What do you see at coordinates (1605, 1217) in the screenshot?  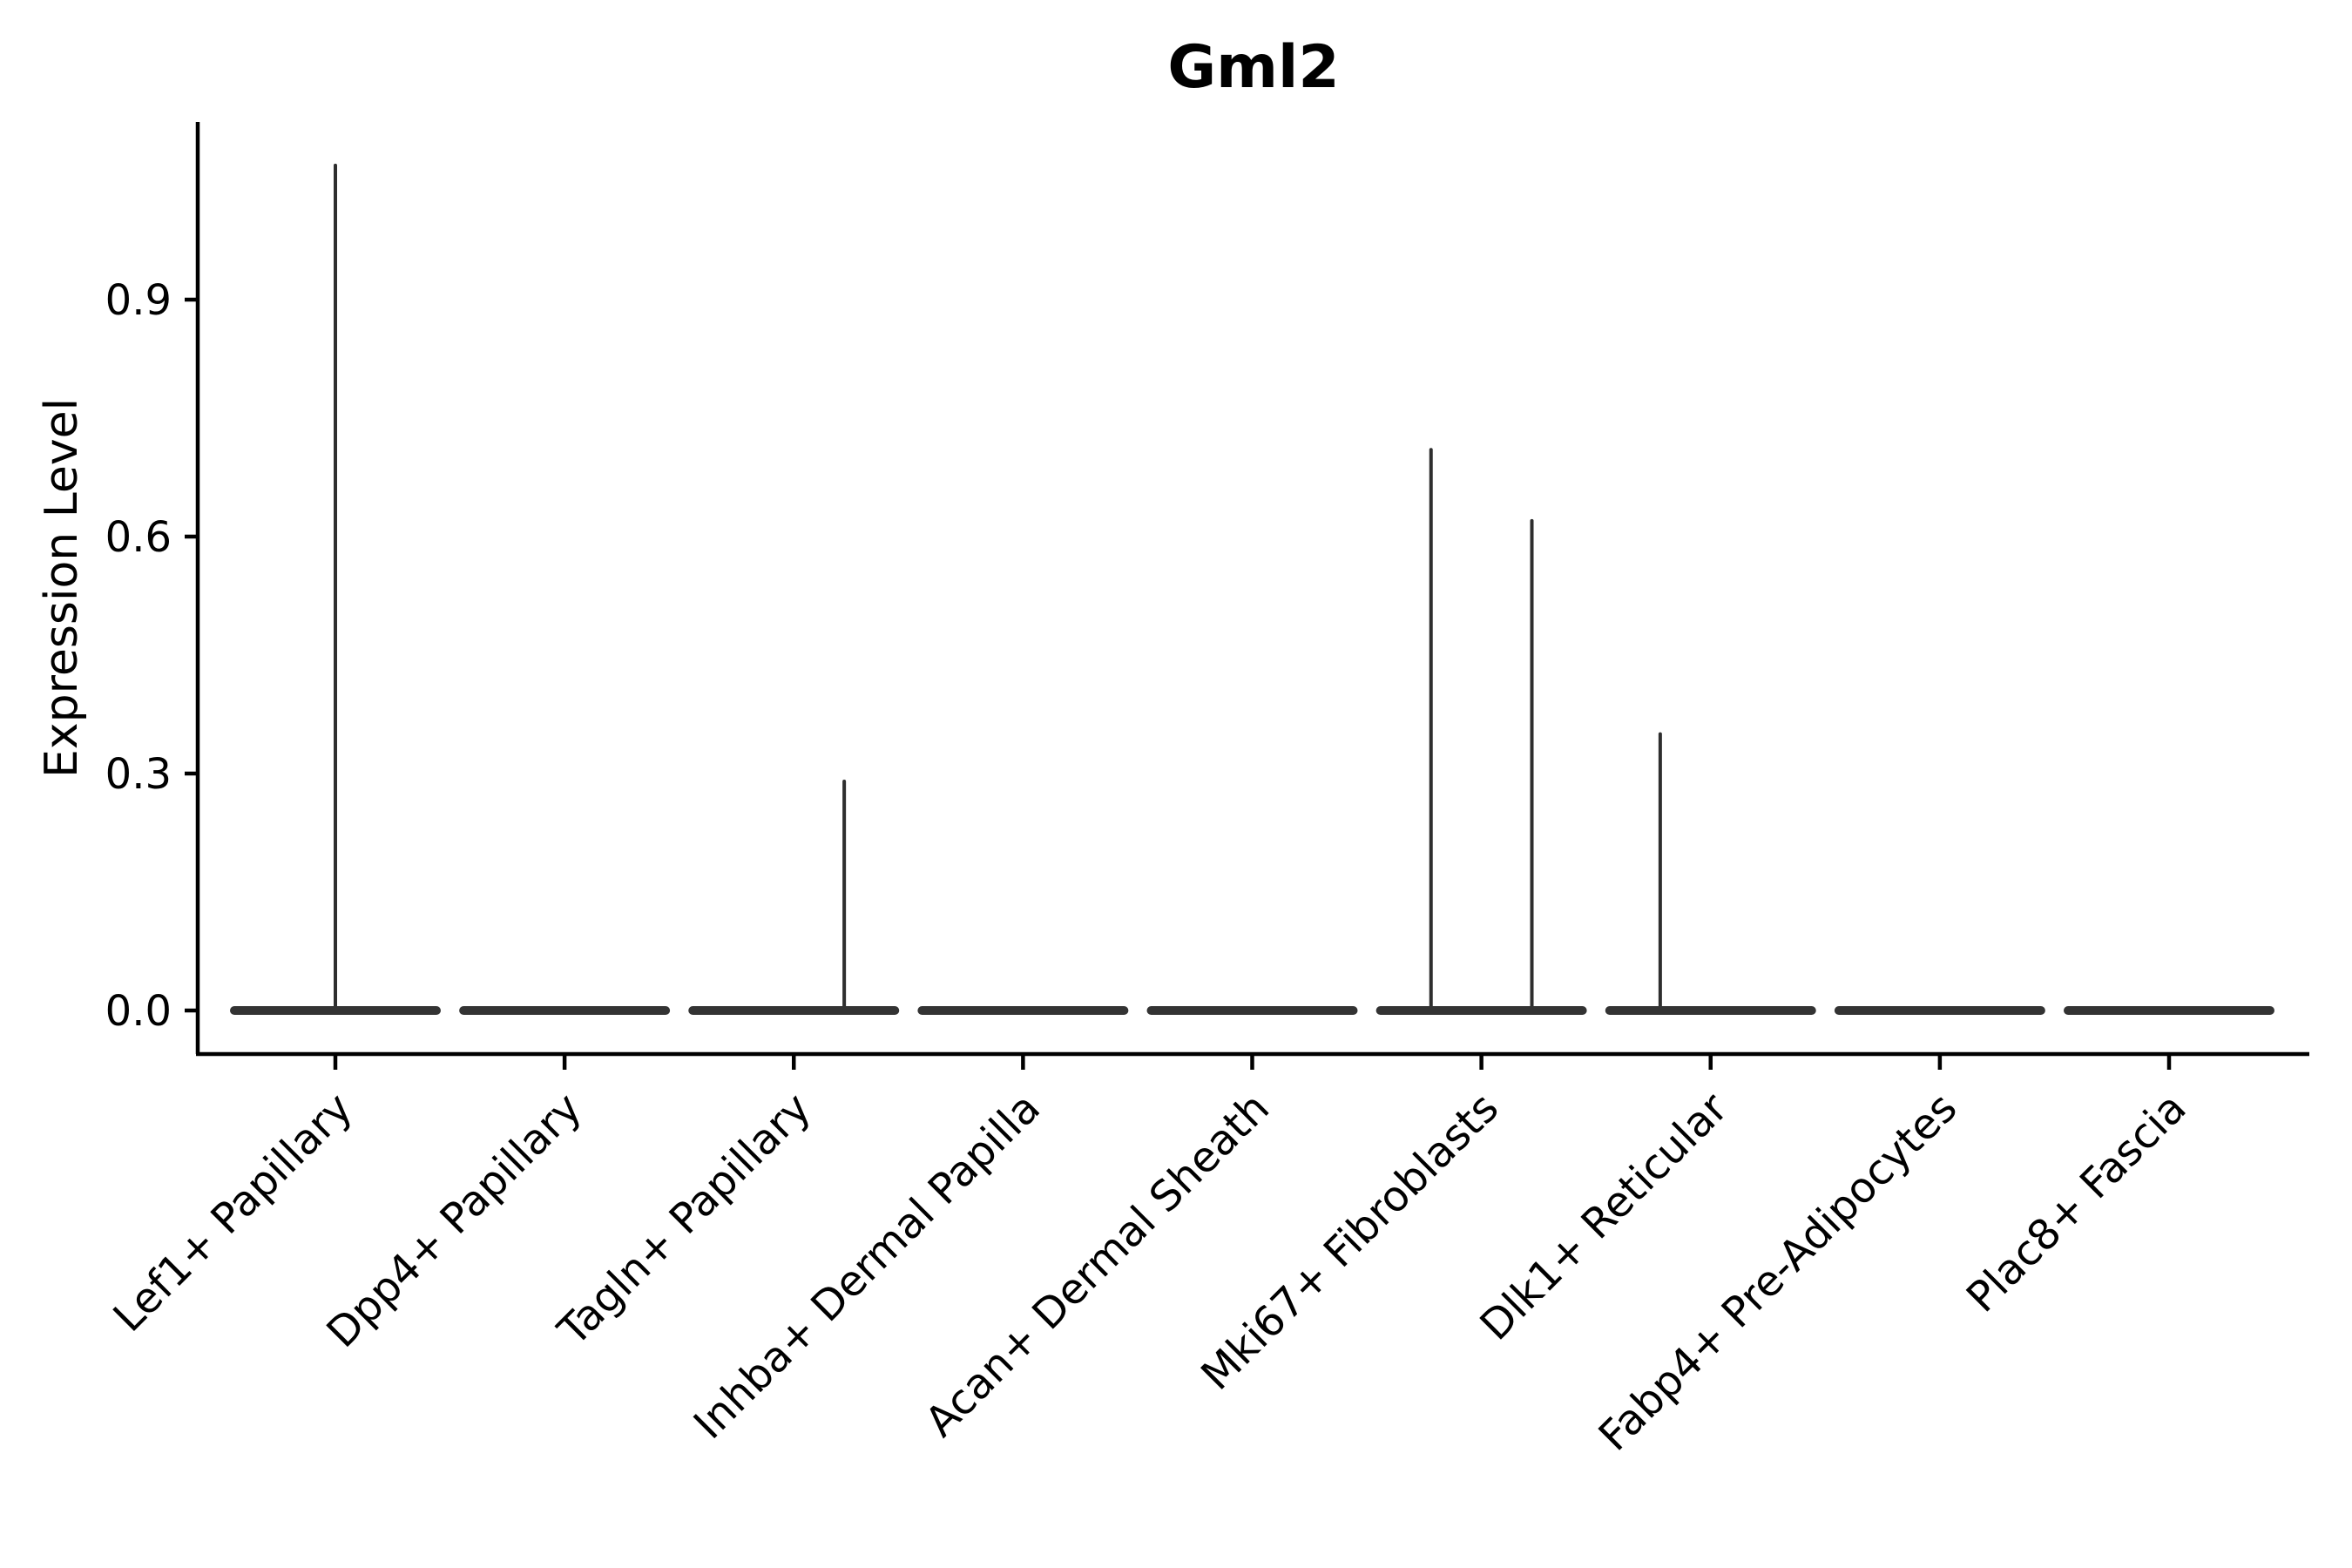 I see `x-tick-label: Dlk1+ Reticular` at bounding box center [1605, 1217].